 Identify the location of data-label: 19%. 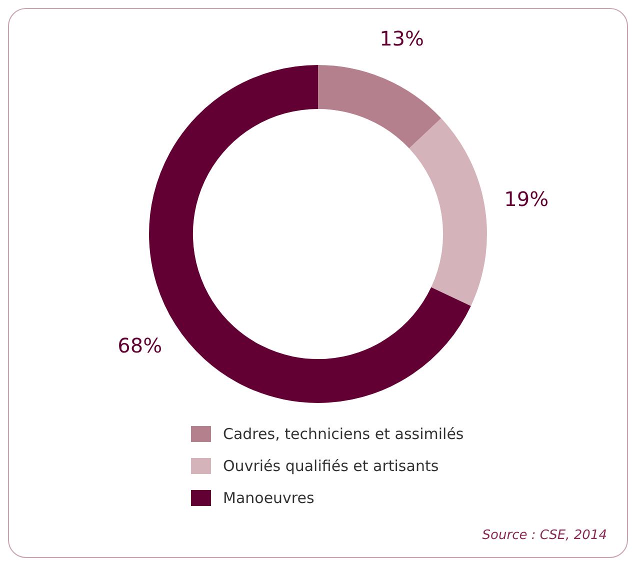
(526, 199).